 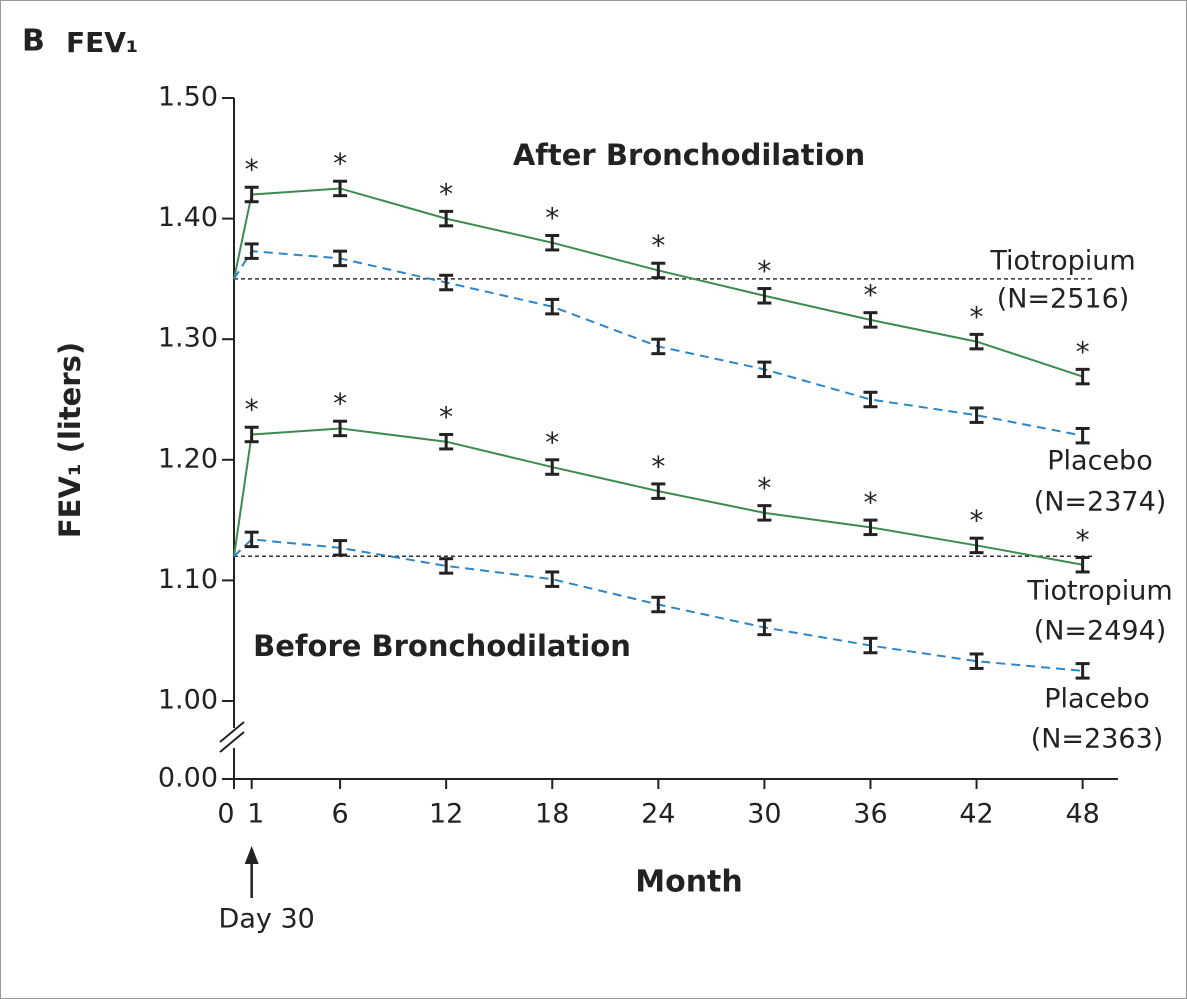 I want to click on x-tick-label: 1, so click(x=255, y=814).